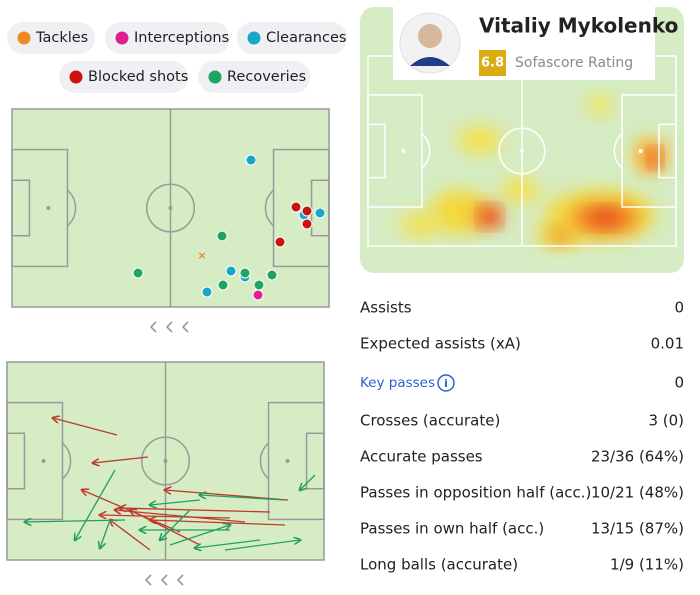 The width and height of the screenshot is (700, 595). I want to click on legend-label: Clearances, so click(306, 38).